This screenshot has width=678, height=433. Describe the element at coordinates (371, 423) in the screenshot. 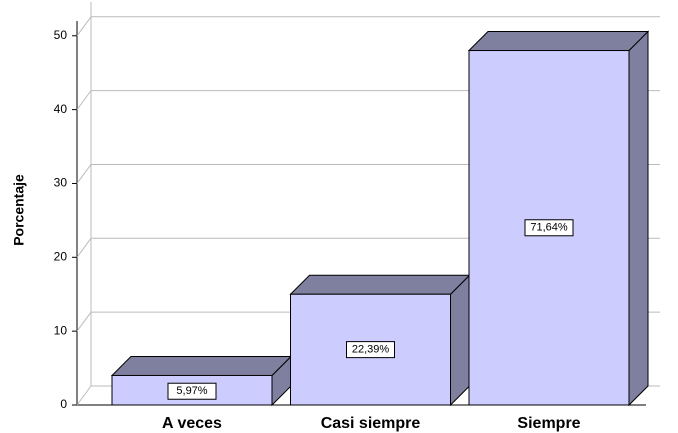

I see `x-tick-label: Casi siempre` at that location.